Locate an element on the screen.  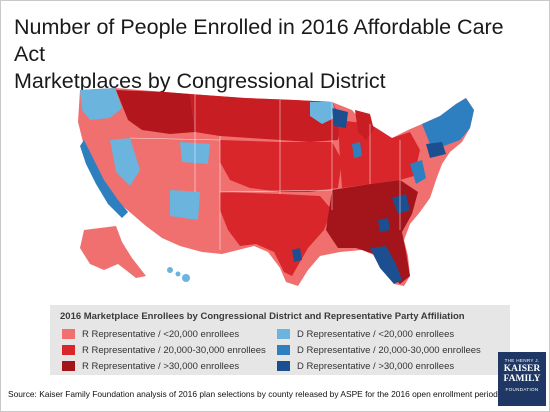
map-new-england is located at coordinates (448, 122).